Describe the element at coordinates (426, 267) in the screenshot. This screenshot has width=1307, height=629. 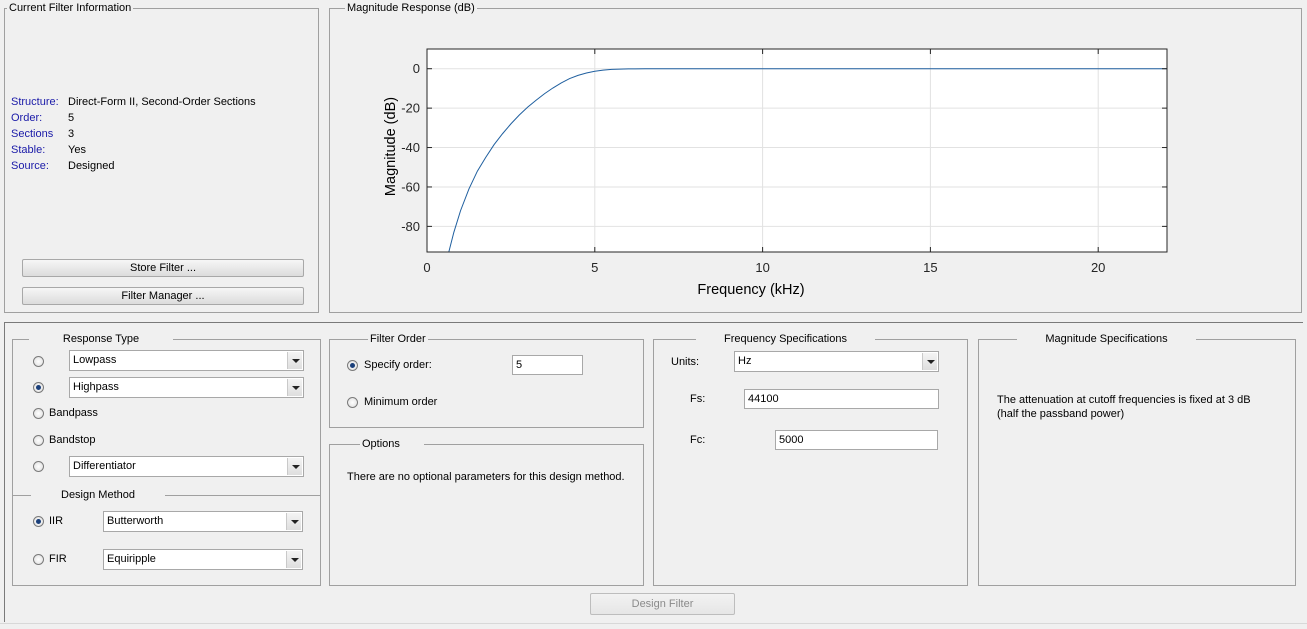
I see `x-tick-label: 0` at that location.